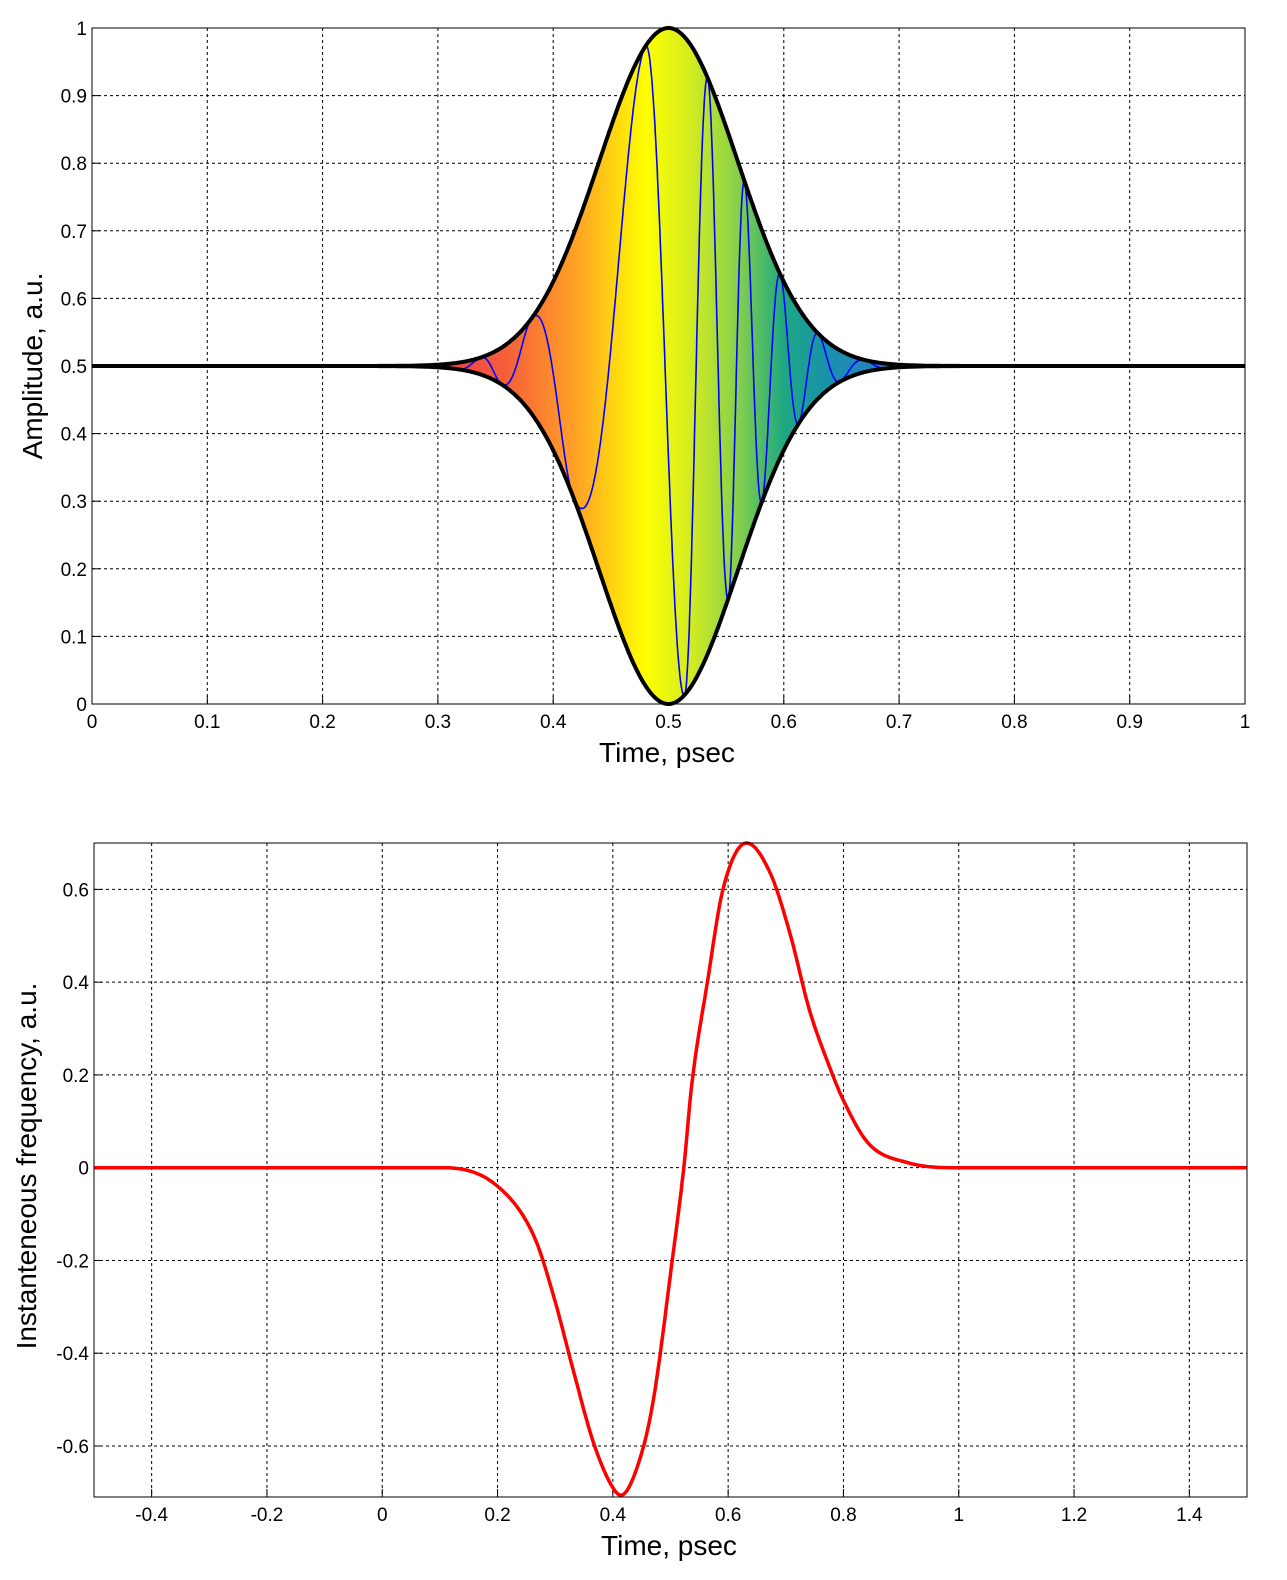 The image size is (1287, 1580). I want to click on y-tick-label: 0.3, so click(74, 502).